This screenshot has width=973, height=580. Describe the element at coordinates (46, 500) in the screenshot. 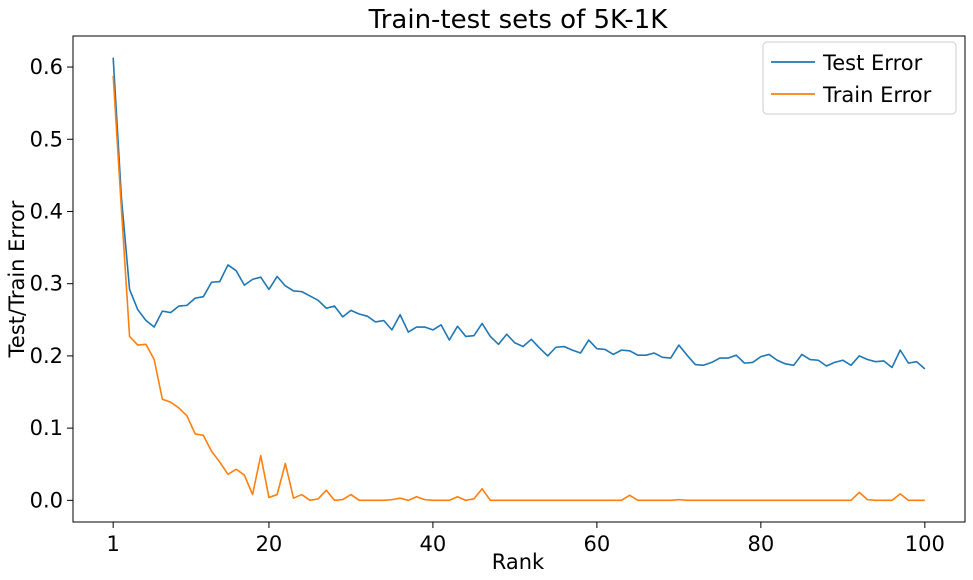

I see `y-tick-label: 0.0` at that location.